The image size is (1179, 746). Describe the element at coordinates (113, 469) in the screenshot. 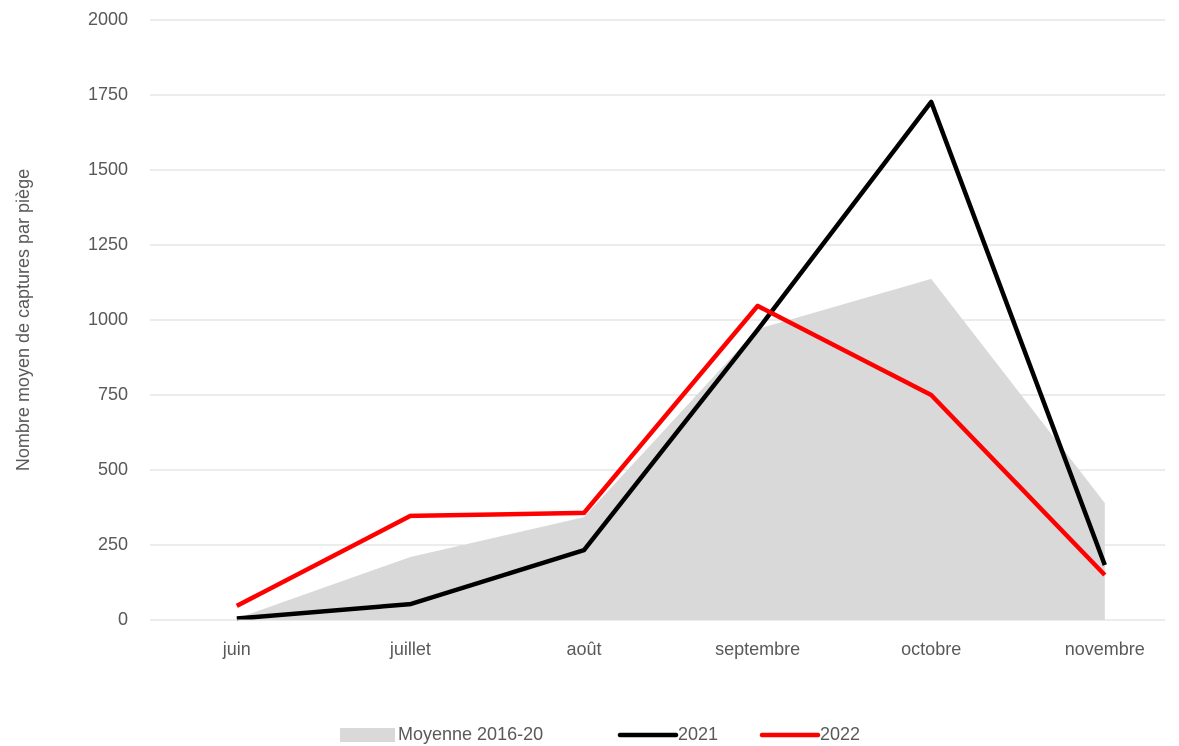

I see `y-tick-label: 500` at that location.